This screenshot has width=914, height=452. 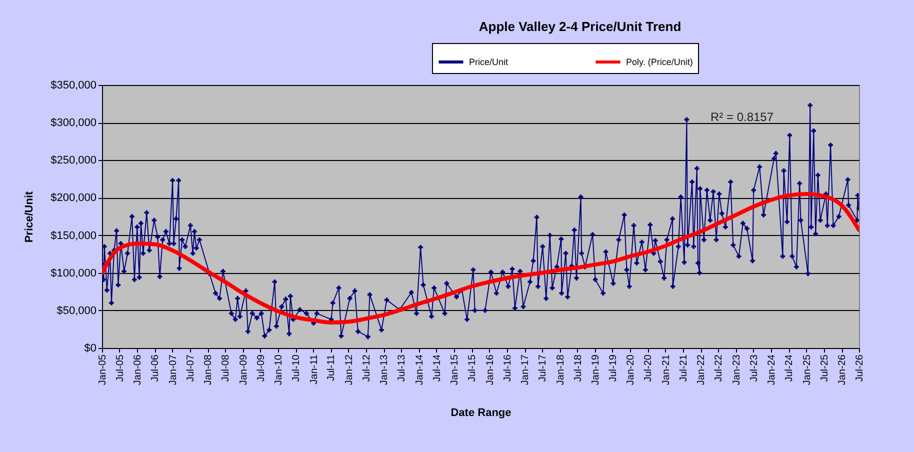 What do you see at coordinates (824, 368) in the screenshot?
I see `x-tick-label: Jul-25` at bounding box center [824, 368].